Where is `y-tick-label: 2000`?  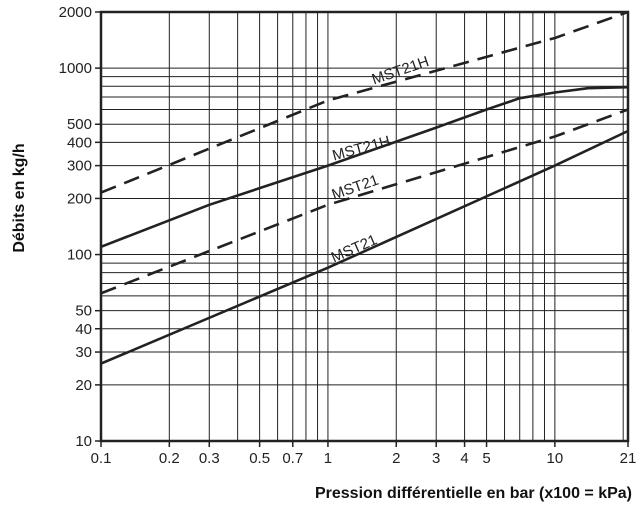
y-tick-label: 2000 is located at coordinates (75, 12).